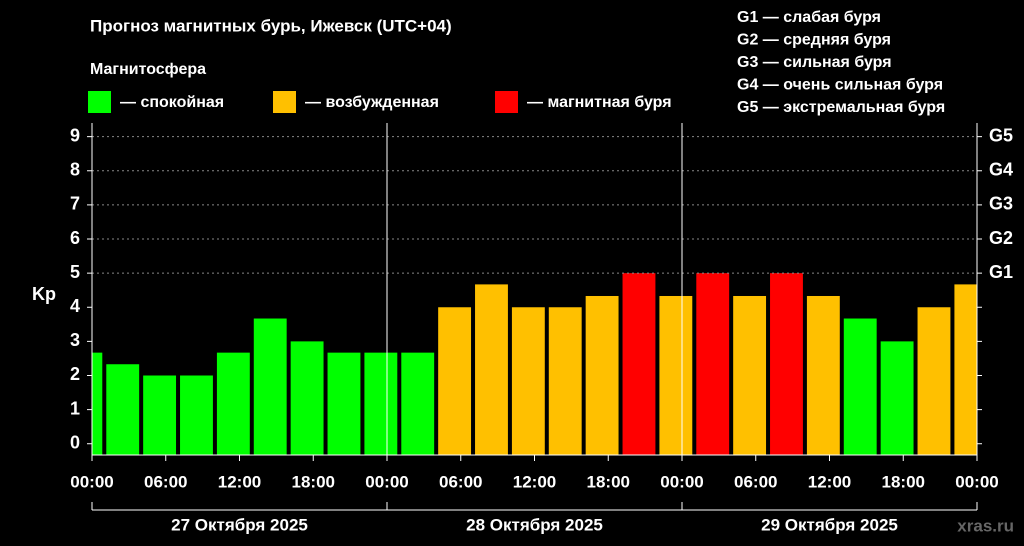 The height and width of the screenshot is (546, 1024). What do you see at coordinates (814, 62) in the screenshot?
I see `storm-legend-item: G3 — сильная буря` at bounding box center [814, 62].